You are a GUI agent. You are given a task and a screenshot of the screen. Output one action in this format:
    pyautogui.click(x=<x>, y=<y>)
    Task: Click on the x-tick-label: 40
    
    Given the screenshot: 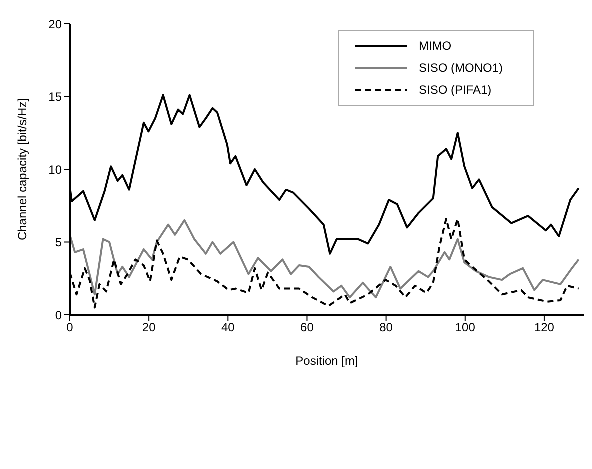 What is the action you would take?
    pyautogui.click(x=228, y=327)
    